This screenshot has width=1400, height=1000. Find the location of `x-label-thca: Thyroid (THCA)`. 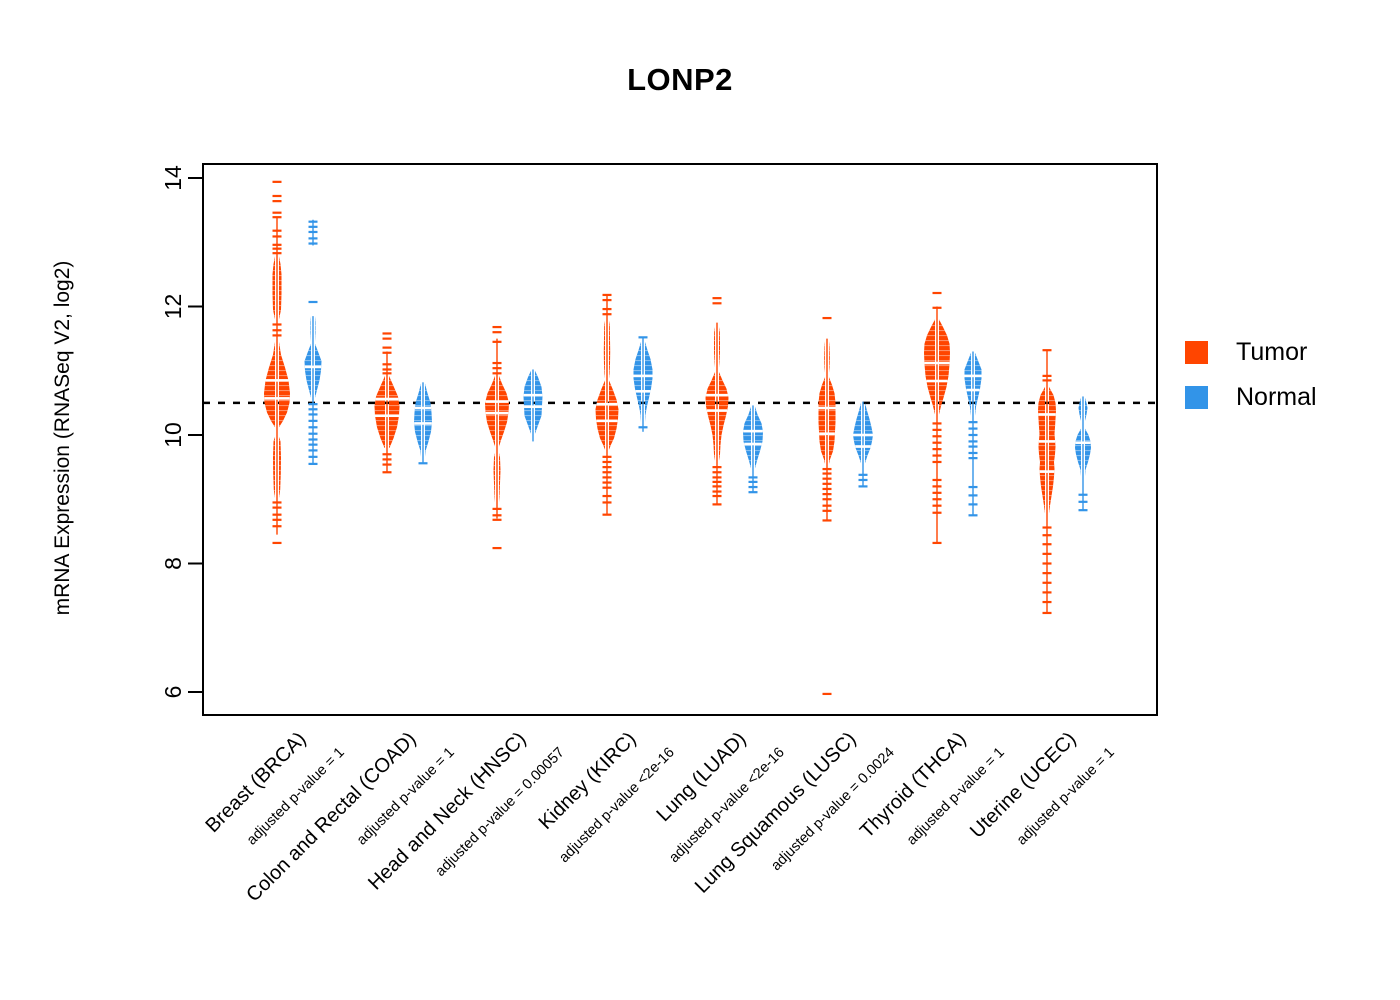

x-label-thca: Thyroid (THCA) is located at coordinates (913, 785).